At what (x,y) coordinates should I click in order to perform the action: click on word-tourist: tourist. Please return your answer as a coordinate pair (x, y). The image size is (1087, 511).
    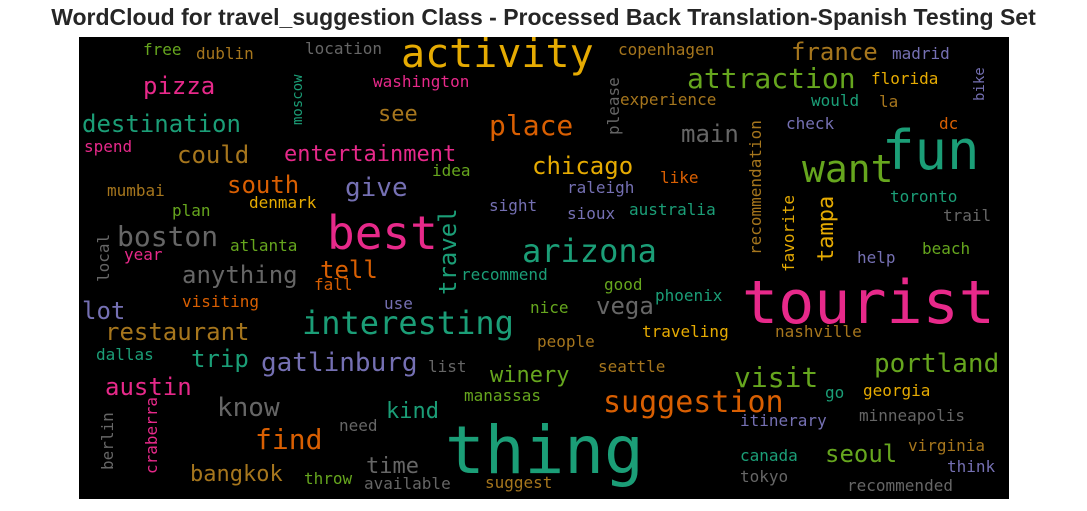
    Looking at the image, I should click on (868, 303).